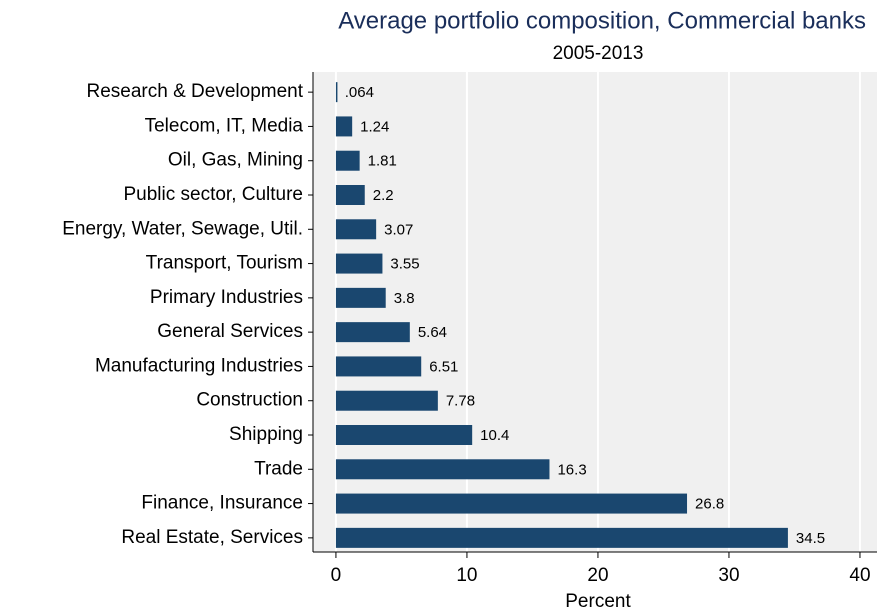 This screenshot has height=612, width=877. I want to click on y-tick-label: Research & Development, so click(195, 91).